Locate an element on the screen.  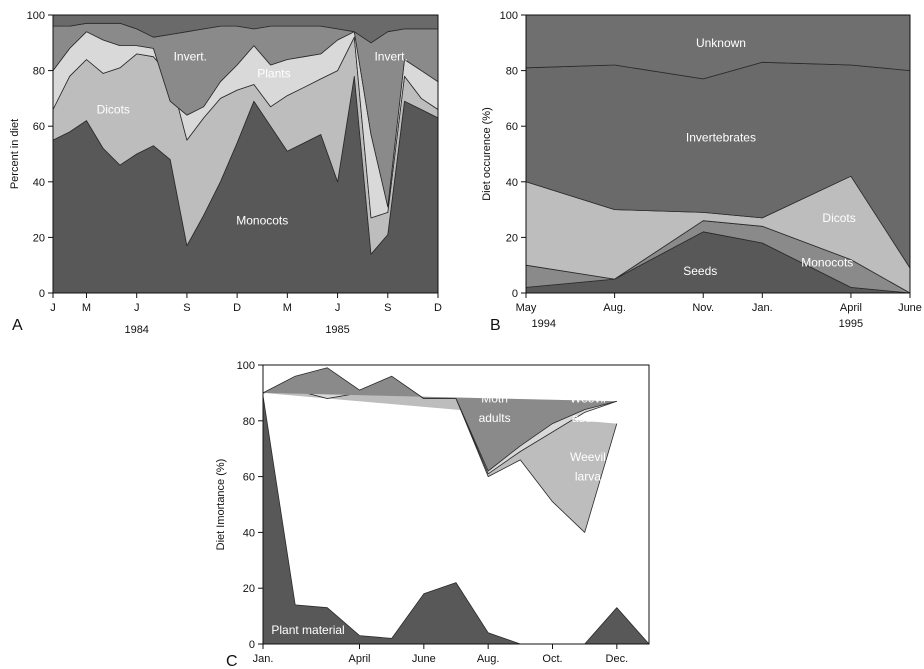
year-label: 1984 is located at coordinates (136, 330).